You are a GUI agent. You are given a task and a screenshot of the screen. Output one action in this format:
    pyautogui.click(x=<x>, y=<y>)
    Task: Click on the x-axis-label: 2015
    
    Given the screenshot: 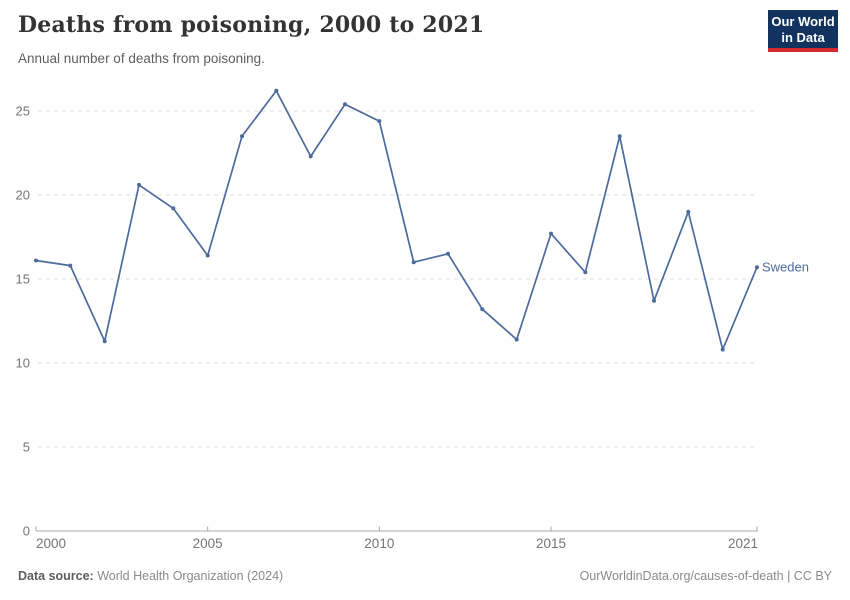 What is the action you would take?
    pyautogui.click(x=551, y=543)
    